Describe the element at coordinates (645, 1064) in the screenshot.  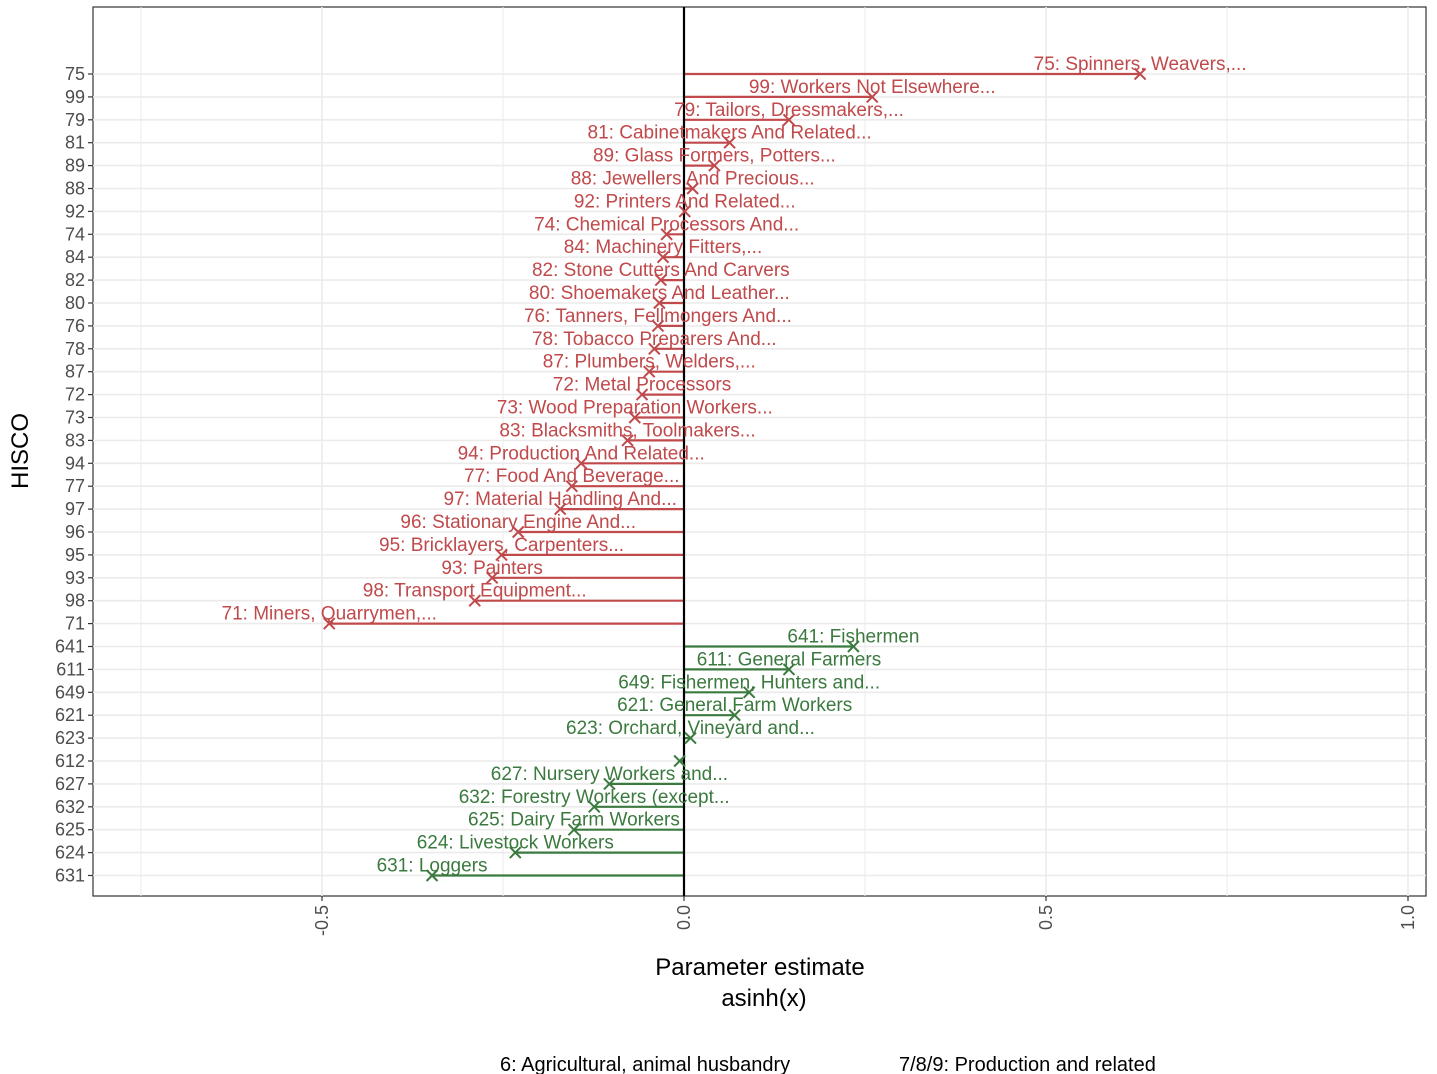
I see `legend-item-agricultural: 6: Agricultural, animal husbandry` at that location.